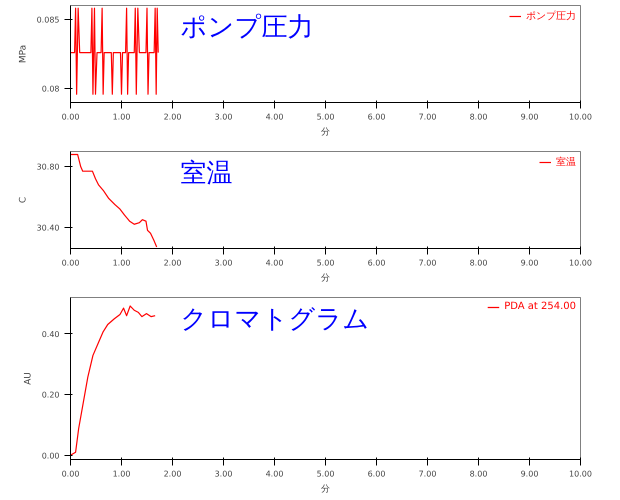 This screenshot has height=500, width=620. I want to click on y-axis-title: MPa, so click(23, 54).